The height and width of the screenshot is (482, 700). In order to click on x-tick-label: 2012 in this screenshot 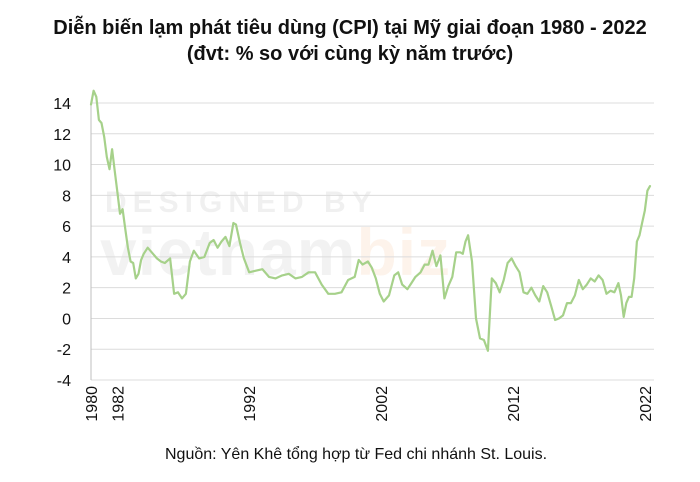, I will do `click(514, 404)`.